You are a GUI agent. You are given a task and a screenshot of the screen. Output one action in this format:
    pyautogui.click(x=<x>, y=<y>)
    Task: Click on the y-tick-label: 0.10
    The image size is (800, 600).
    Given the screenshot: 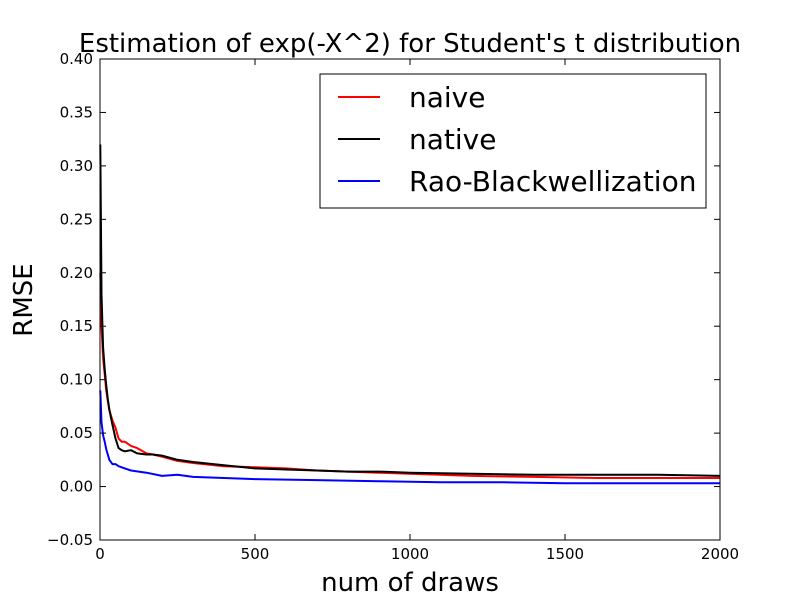 What is the action you would take?
    pyautogui.click(x=76, y=380)
    